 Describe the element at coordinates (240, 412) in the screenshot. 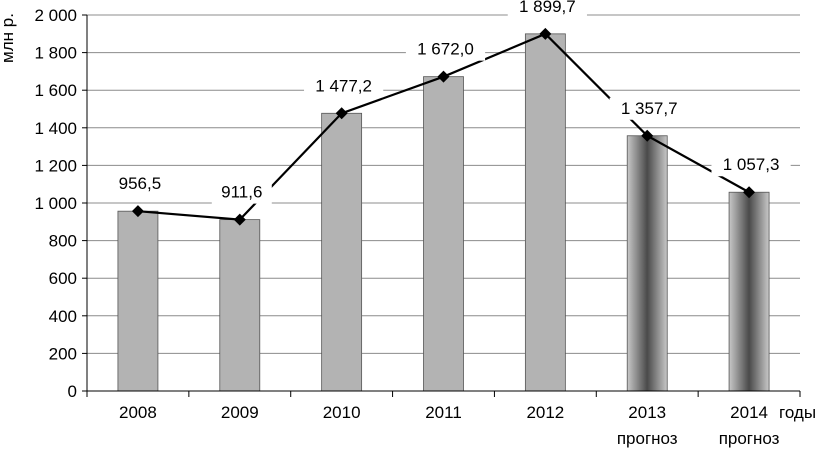

I see `x-tick-label: 2009` at that location.